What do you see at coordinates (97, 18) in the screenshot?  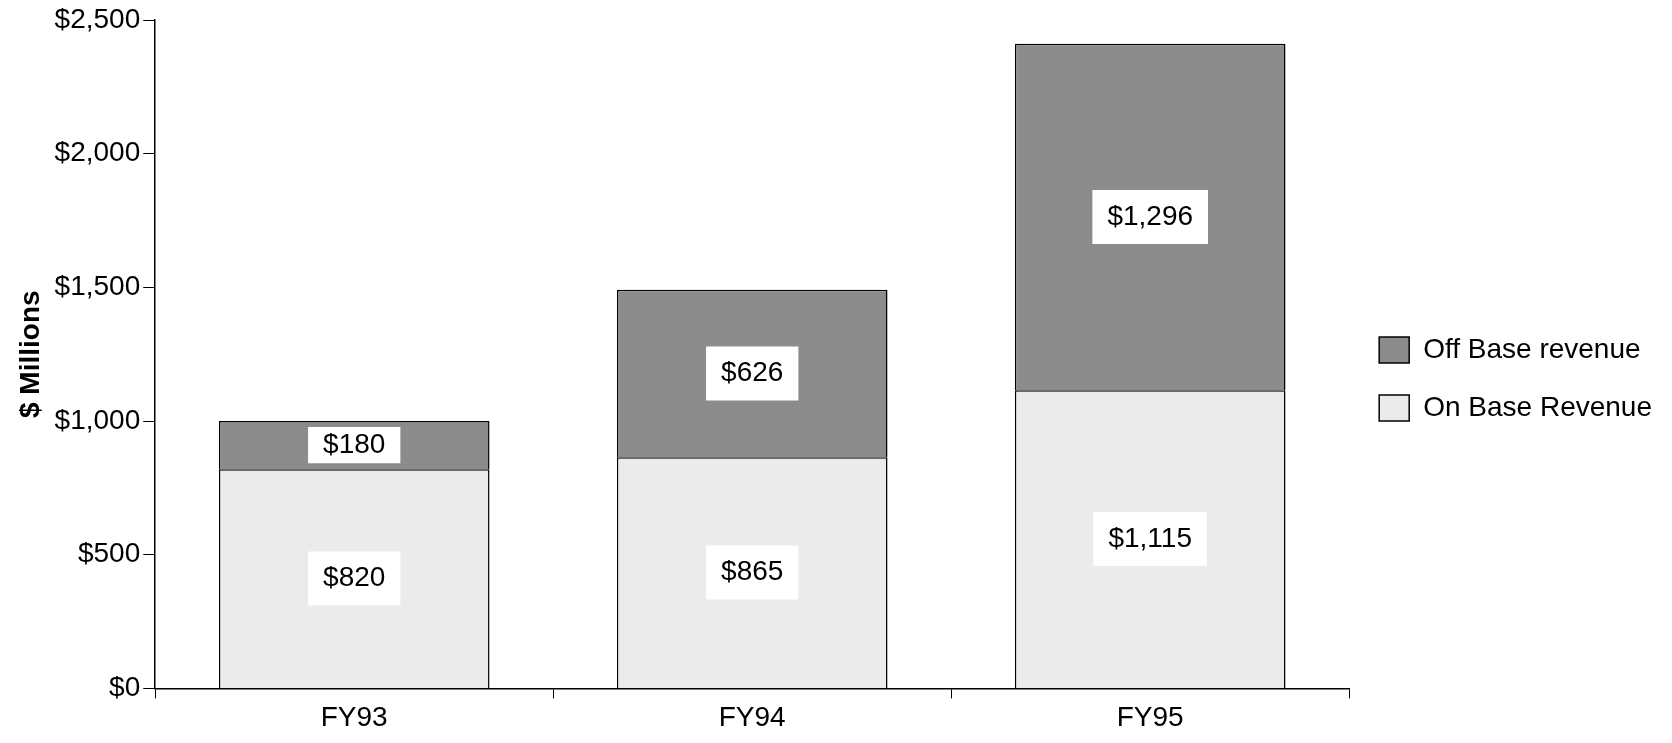 I see `y-tick-label: $2,500` at bounding box center [97, 18].